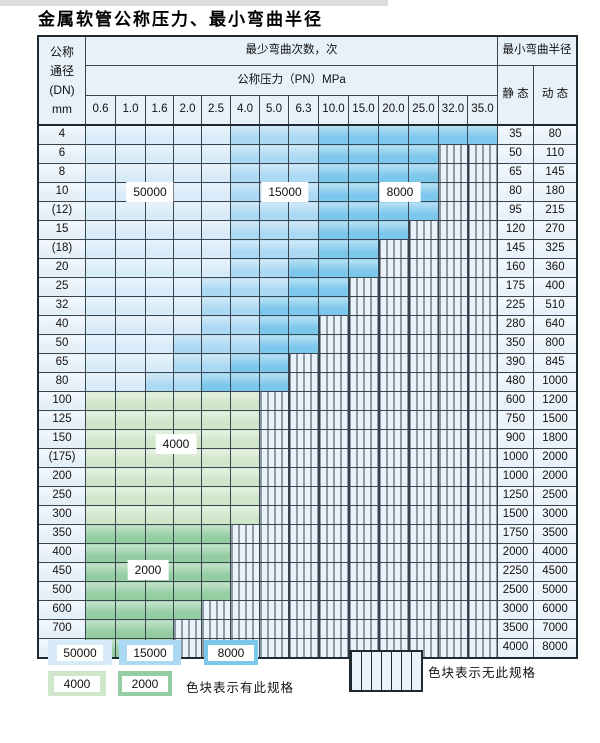 This screenshot has width=600, height=743. I want to click on dynamic-radius-cell: 3500, so click(555, 534).